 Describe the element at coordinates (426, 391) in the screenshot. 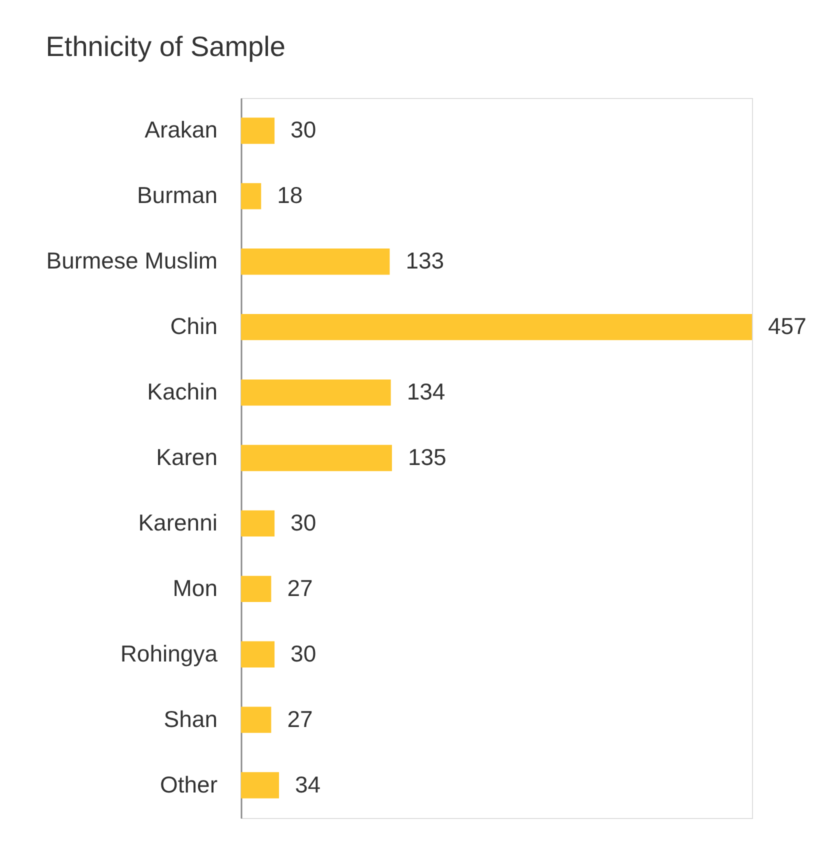

I see `data-label: 134` at that location.